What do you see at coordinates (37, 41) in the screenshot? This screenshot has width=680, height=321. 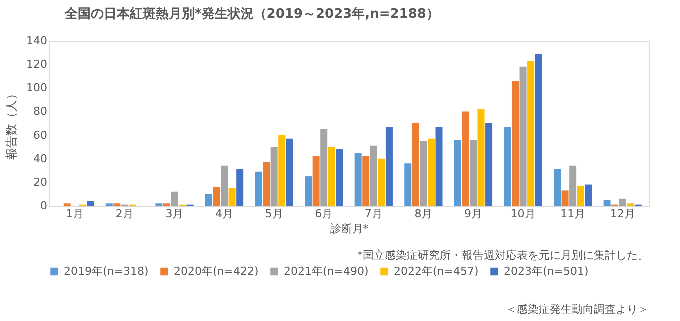 I see `y-tick-label: 140` at bounding box center [37, 41].